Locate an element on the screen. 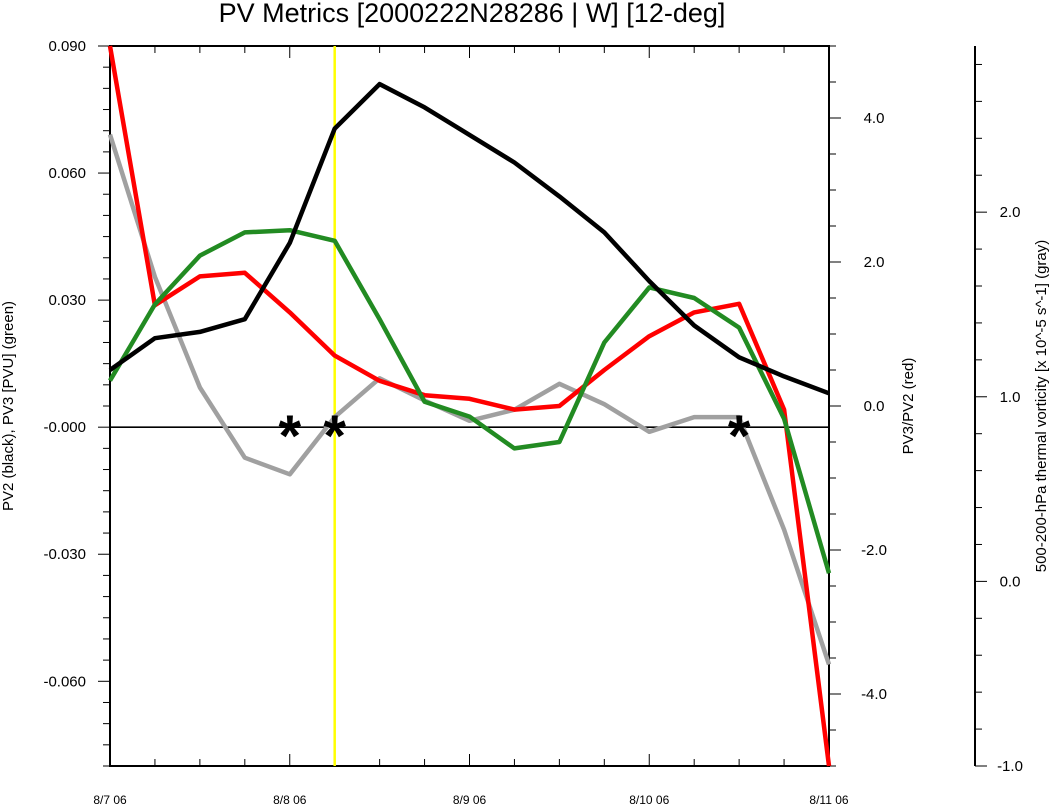 Image resolution: width=1055 pixels, height=805 pixels. right-tick-label: 4.0 is located at coordinates (874, 118).